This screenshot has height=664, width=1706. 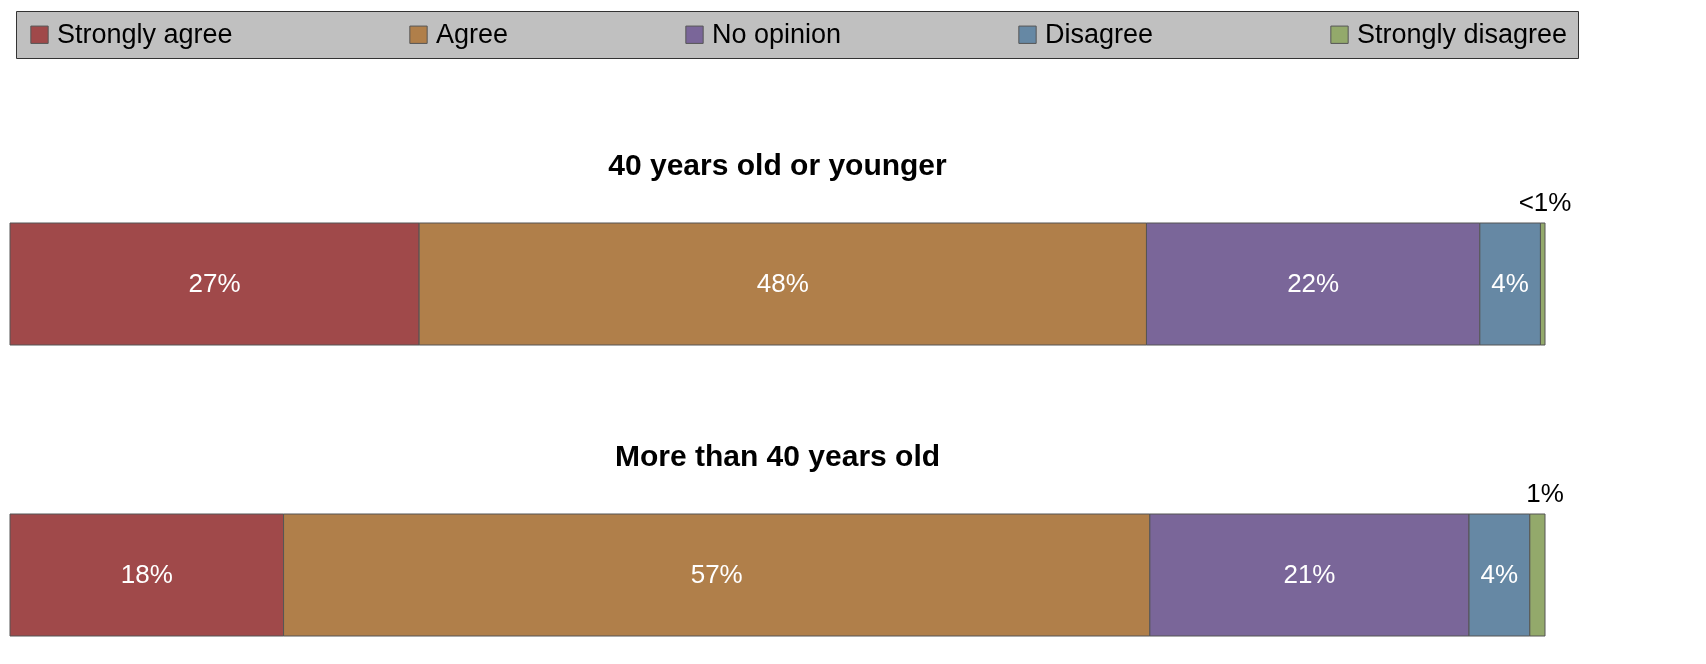 I want to click on data-label: <1%, so click(x=1545, y=202).